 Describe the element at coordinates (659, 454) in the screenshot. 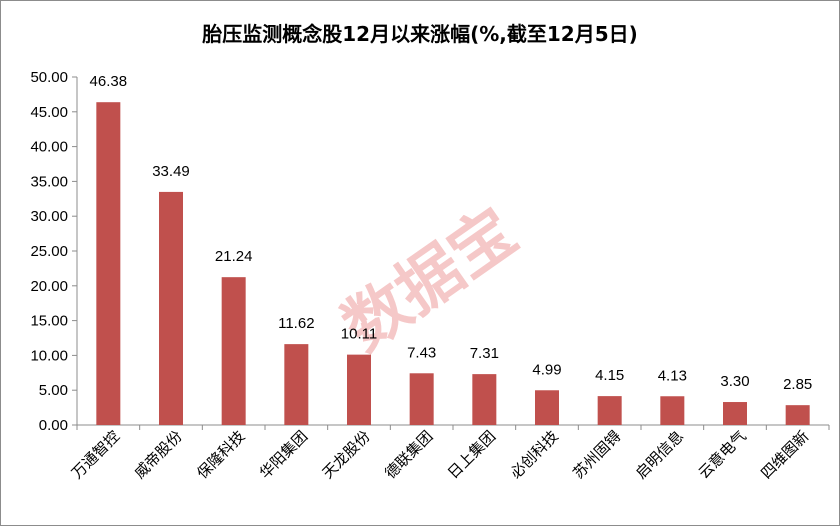

I see `category-label: 启明信息` at that location.